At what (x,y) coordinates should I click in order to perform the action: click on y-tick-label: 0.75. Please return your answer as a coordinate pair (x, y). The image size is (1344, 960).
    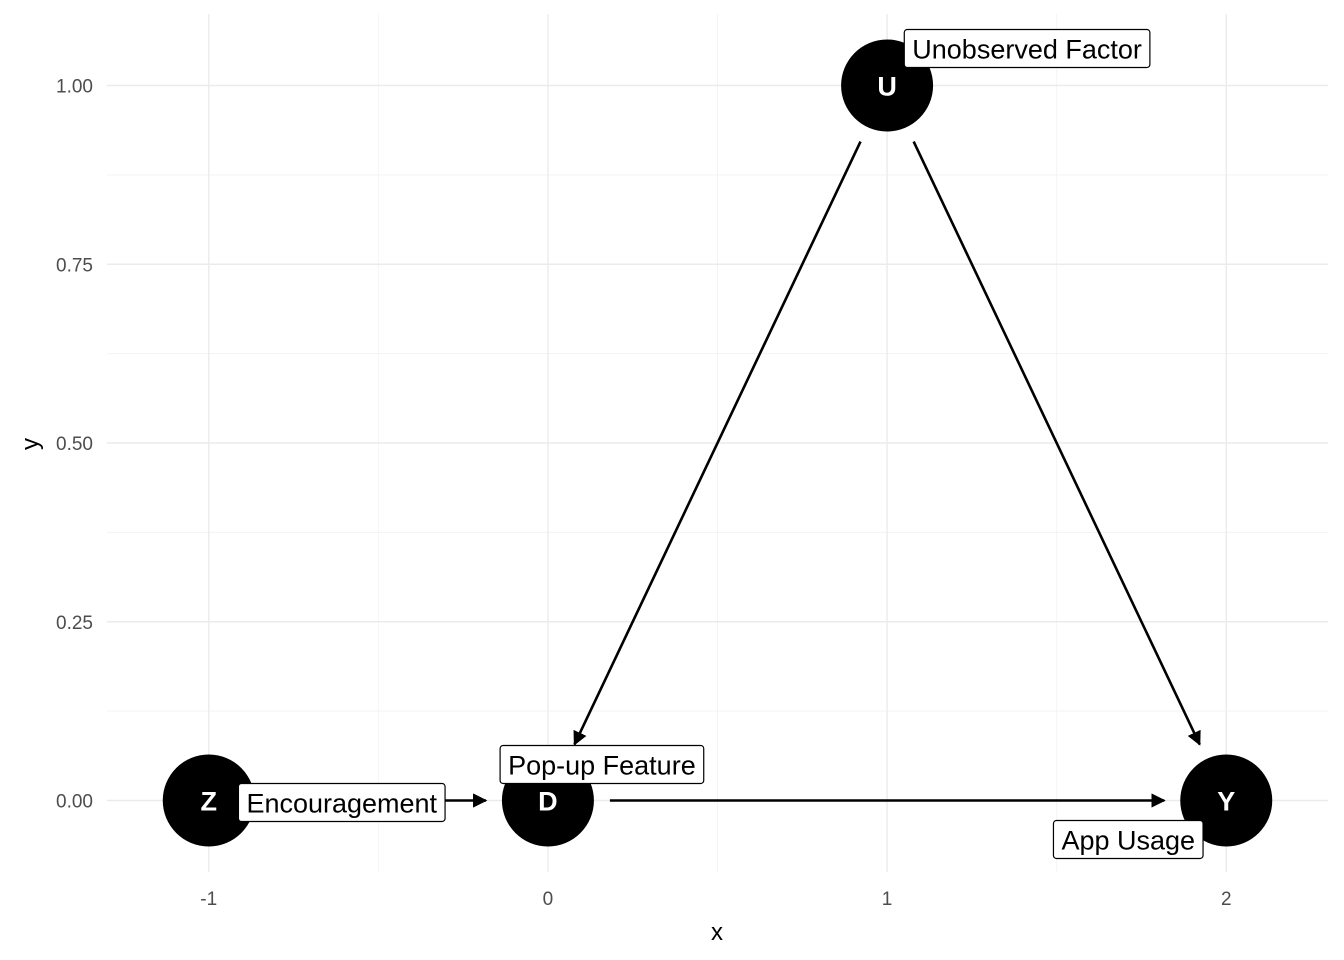
    Looking at the image, I should click on (74, 265).